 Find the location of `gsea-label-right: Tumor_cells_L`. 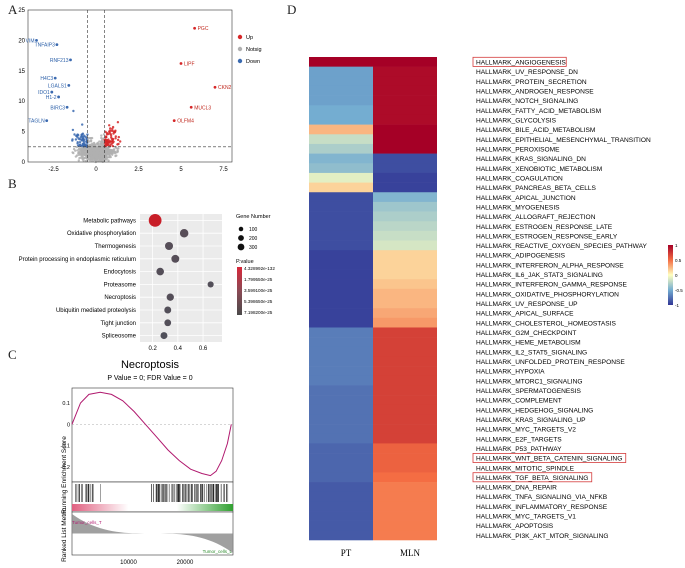

gsea-label-right: Tumor_cells_L is located at coordinates (218, 551).